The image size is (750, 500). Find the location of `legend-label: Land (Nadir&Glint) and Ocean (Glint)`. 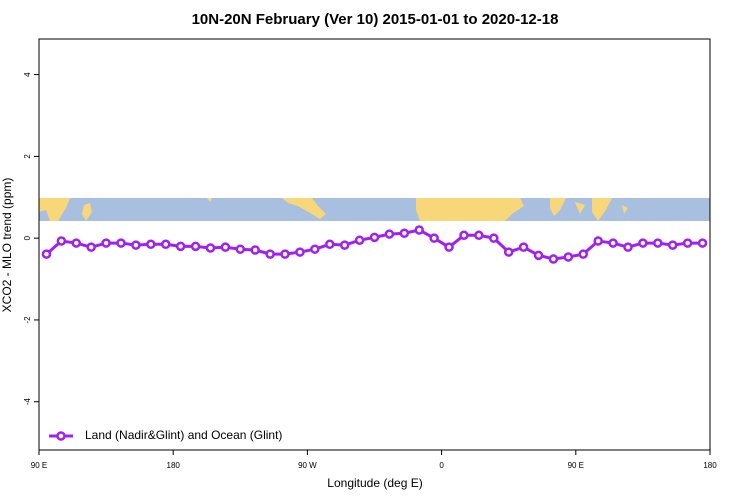

legend-label: Land (Nadir&Glint) and Ocean (Glint) is located at coordinates (183, 435).